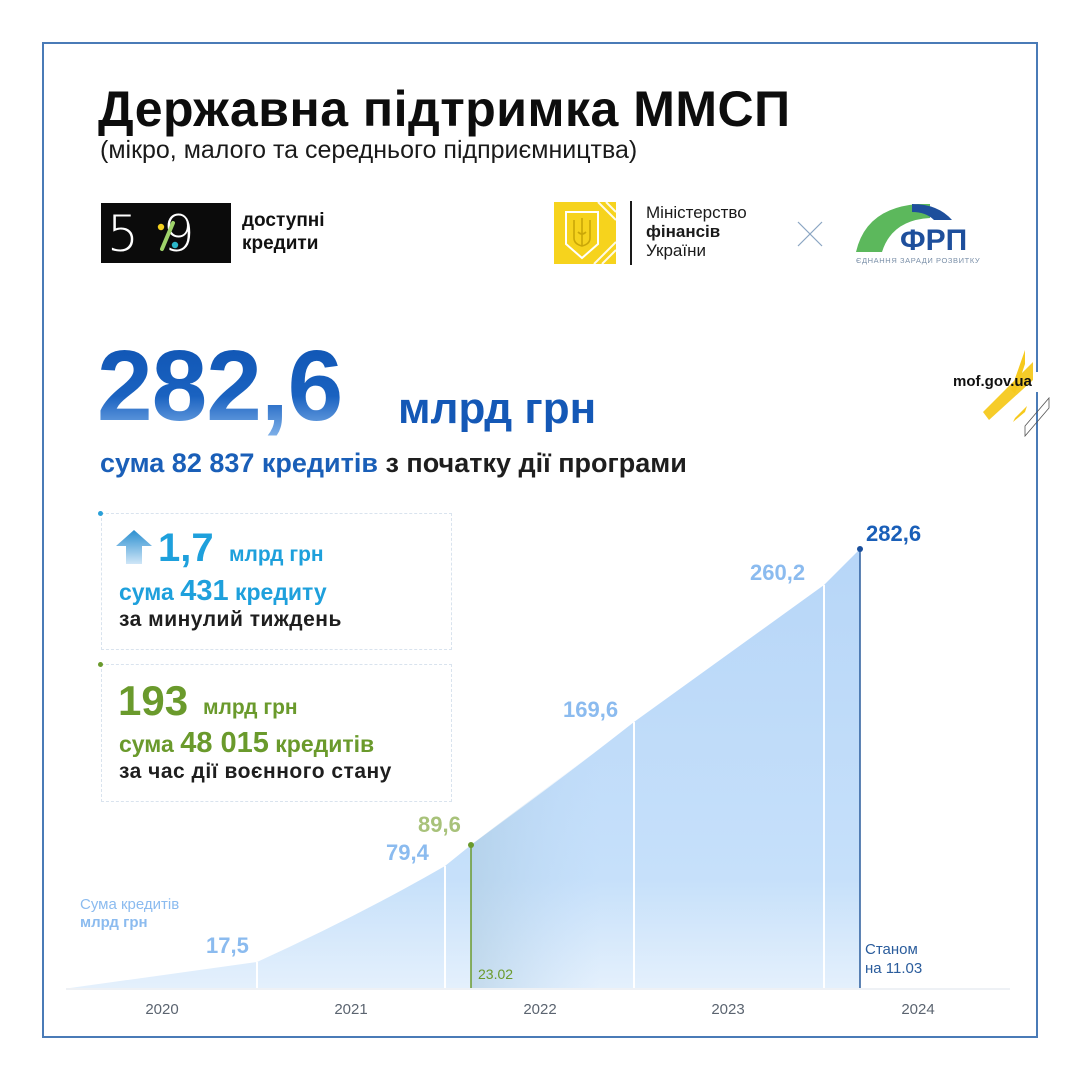  Describe the element at coordinates (130, 904) in the screenshot. I see `axis-caption-line1: Сума кредитів` at that location.